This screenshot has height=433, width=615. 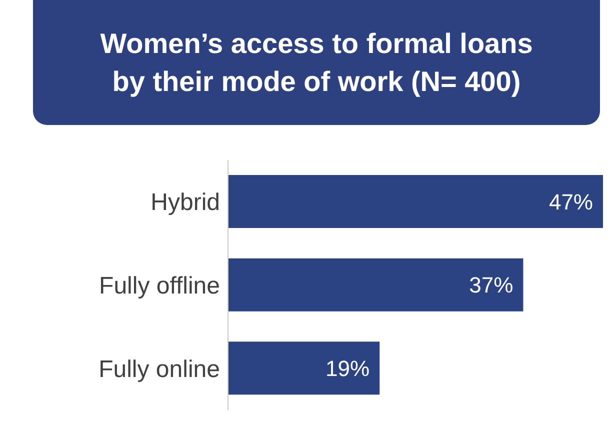 What do you see at coordinates (491, 285) in the screenshot?
I see `data-label: 37%` at bounding box center [491, 285].